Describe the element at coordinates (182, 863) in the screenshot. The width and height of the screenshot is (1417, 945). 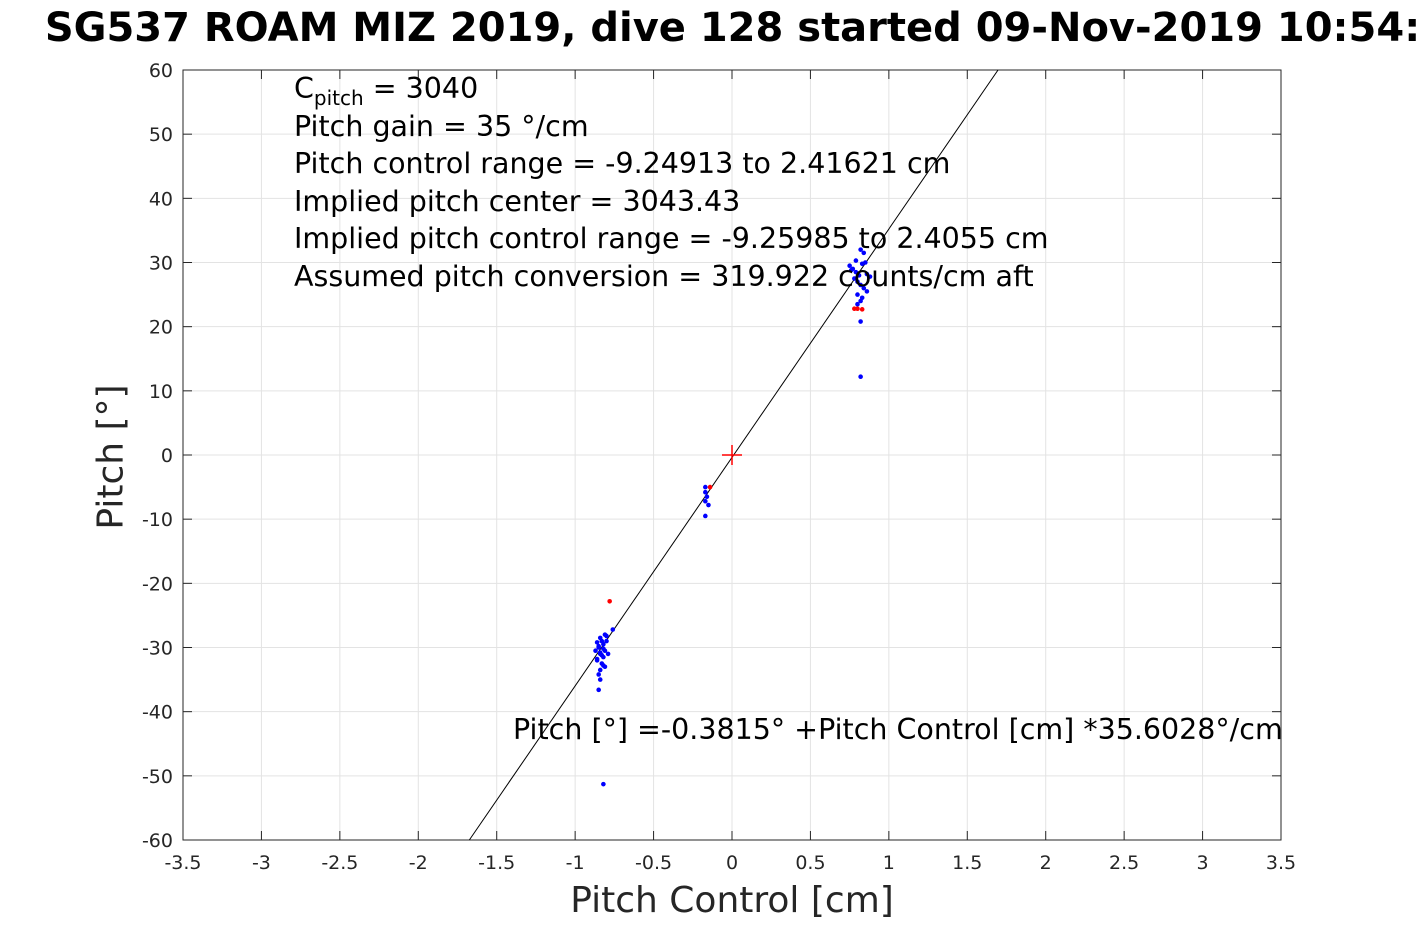
I see `x-tick-label: -3.5` at that location.